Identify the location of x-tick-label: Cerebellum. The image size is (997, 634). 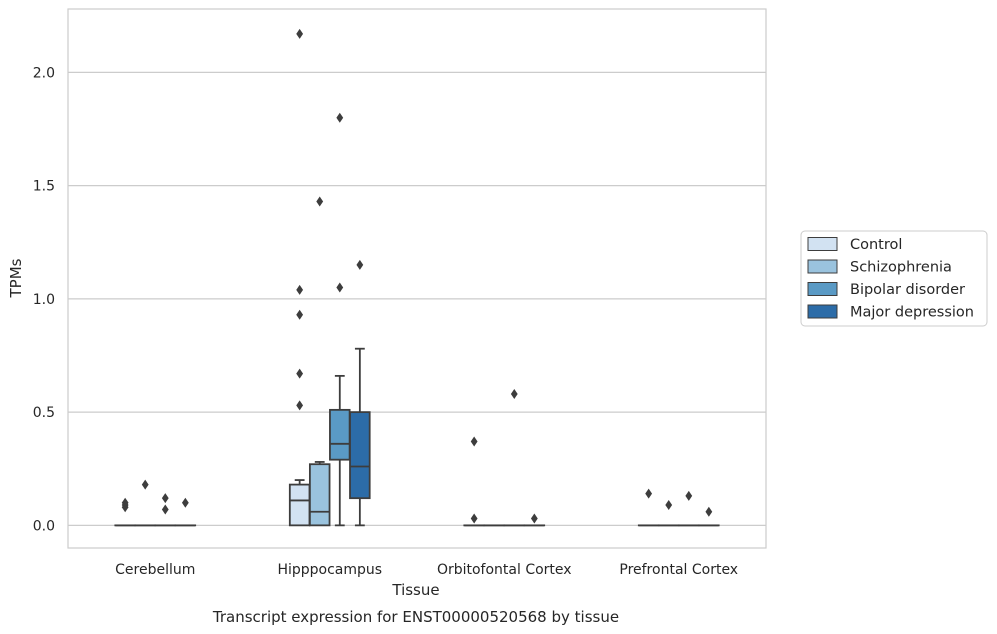
(155, 570).